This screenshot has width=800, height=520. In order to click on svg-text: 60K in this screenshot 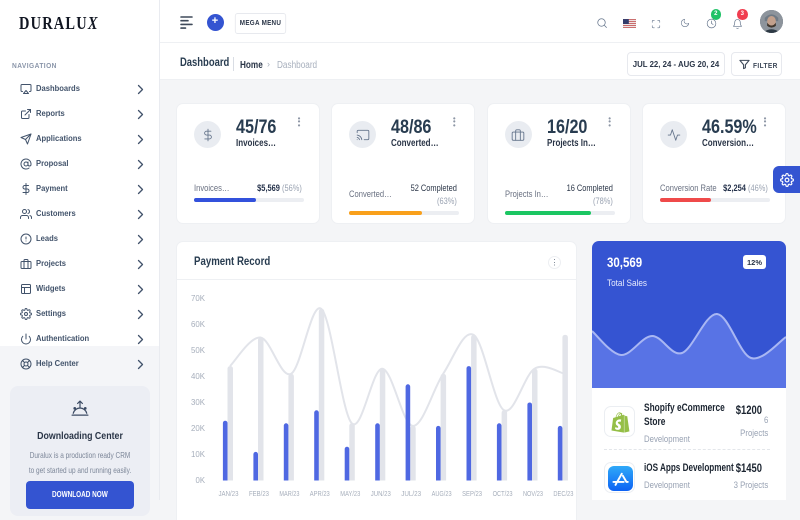, I will do `click(198, 324)`.